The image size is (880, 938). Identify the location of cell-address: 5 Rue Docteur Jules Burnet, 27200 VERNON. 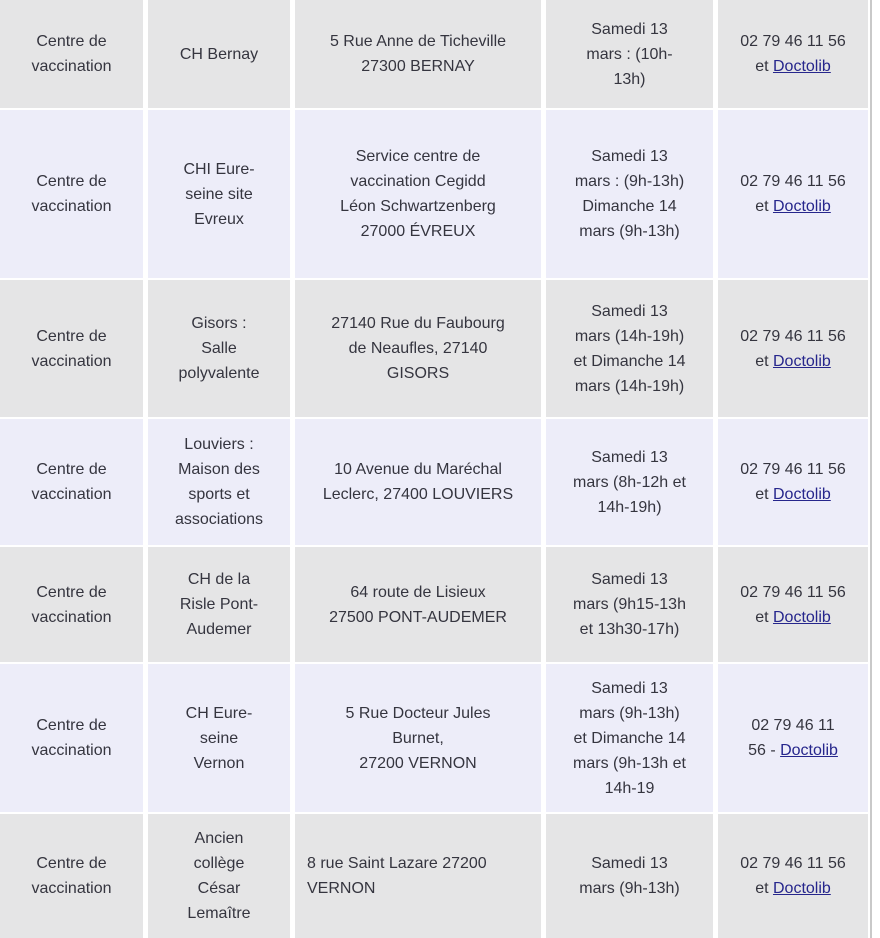
(418, 738).